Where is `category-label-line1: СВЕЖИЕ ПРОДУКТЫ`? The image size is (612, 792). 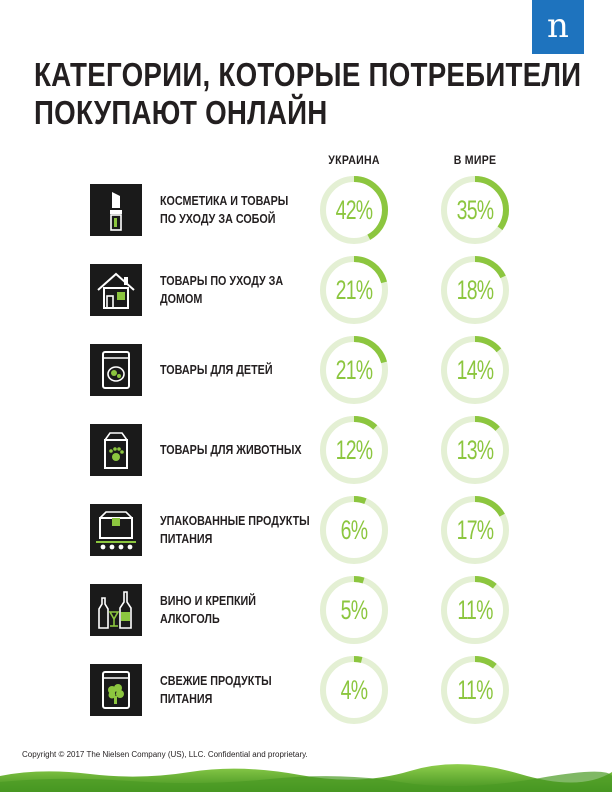
category-label-line1: СВЕЖИЕ ПРОДУКТЫ is located at coordinates (216, 681).